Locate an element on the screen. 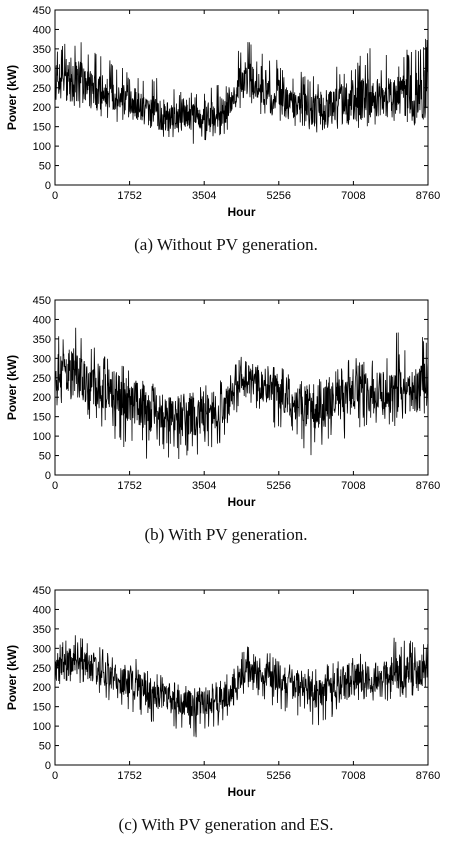 Image resolution: width=452 pixels, height=842 pixels. caption-c: (c) With PV generation and ES. is located at coordinates (226, 824).